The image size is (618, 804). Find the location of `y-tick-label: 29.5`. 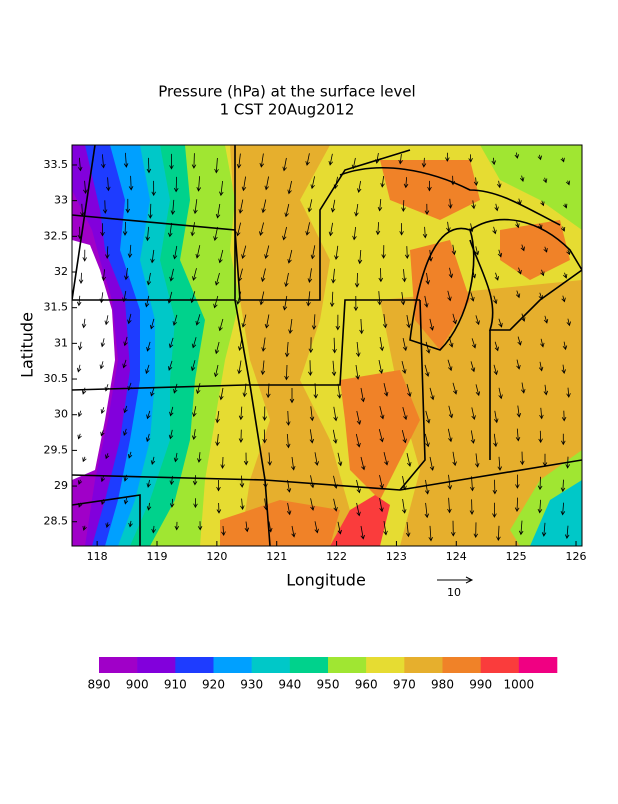

y-tick-label: 29.5 is located at coordinates (56, 449).